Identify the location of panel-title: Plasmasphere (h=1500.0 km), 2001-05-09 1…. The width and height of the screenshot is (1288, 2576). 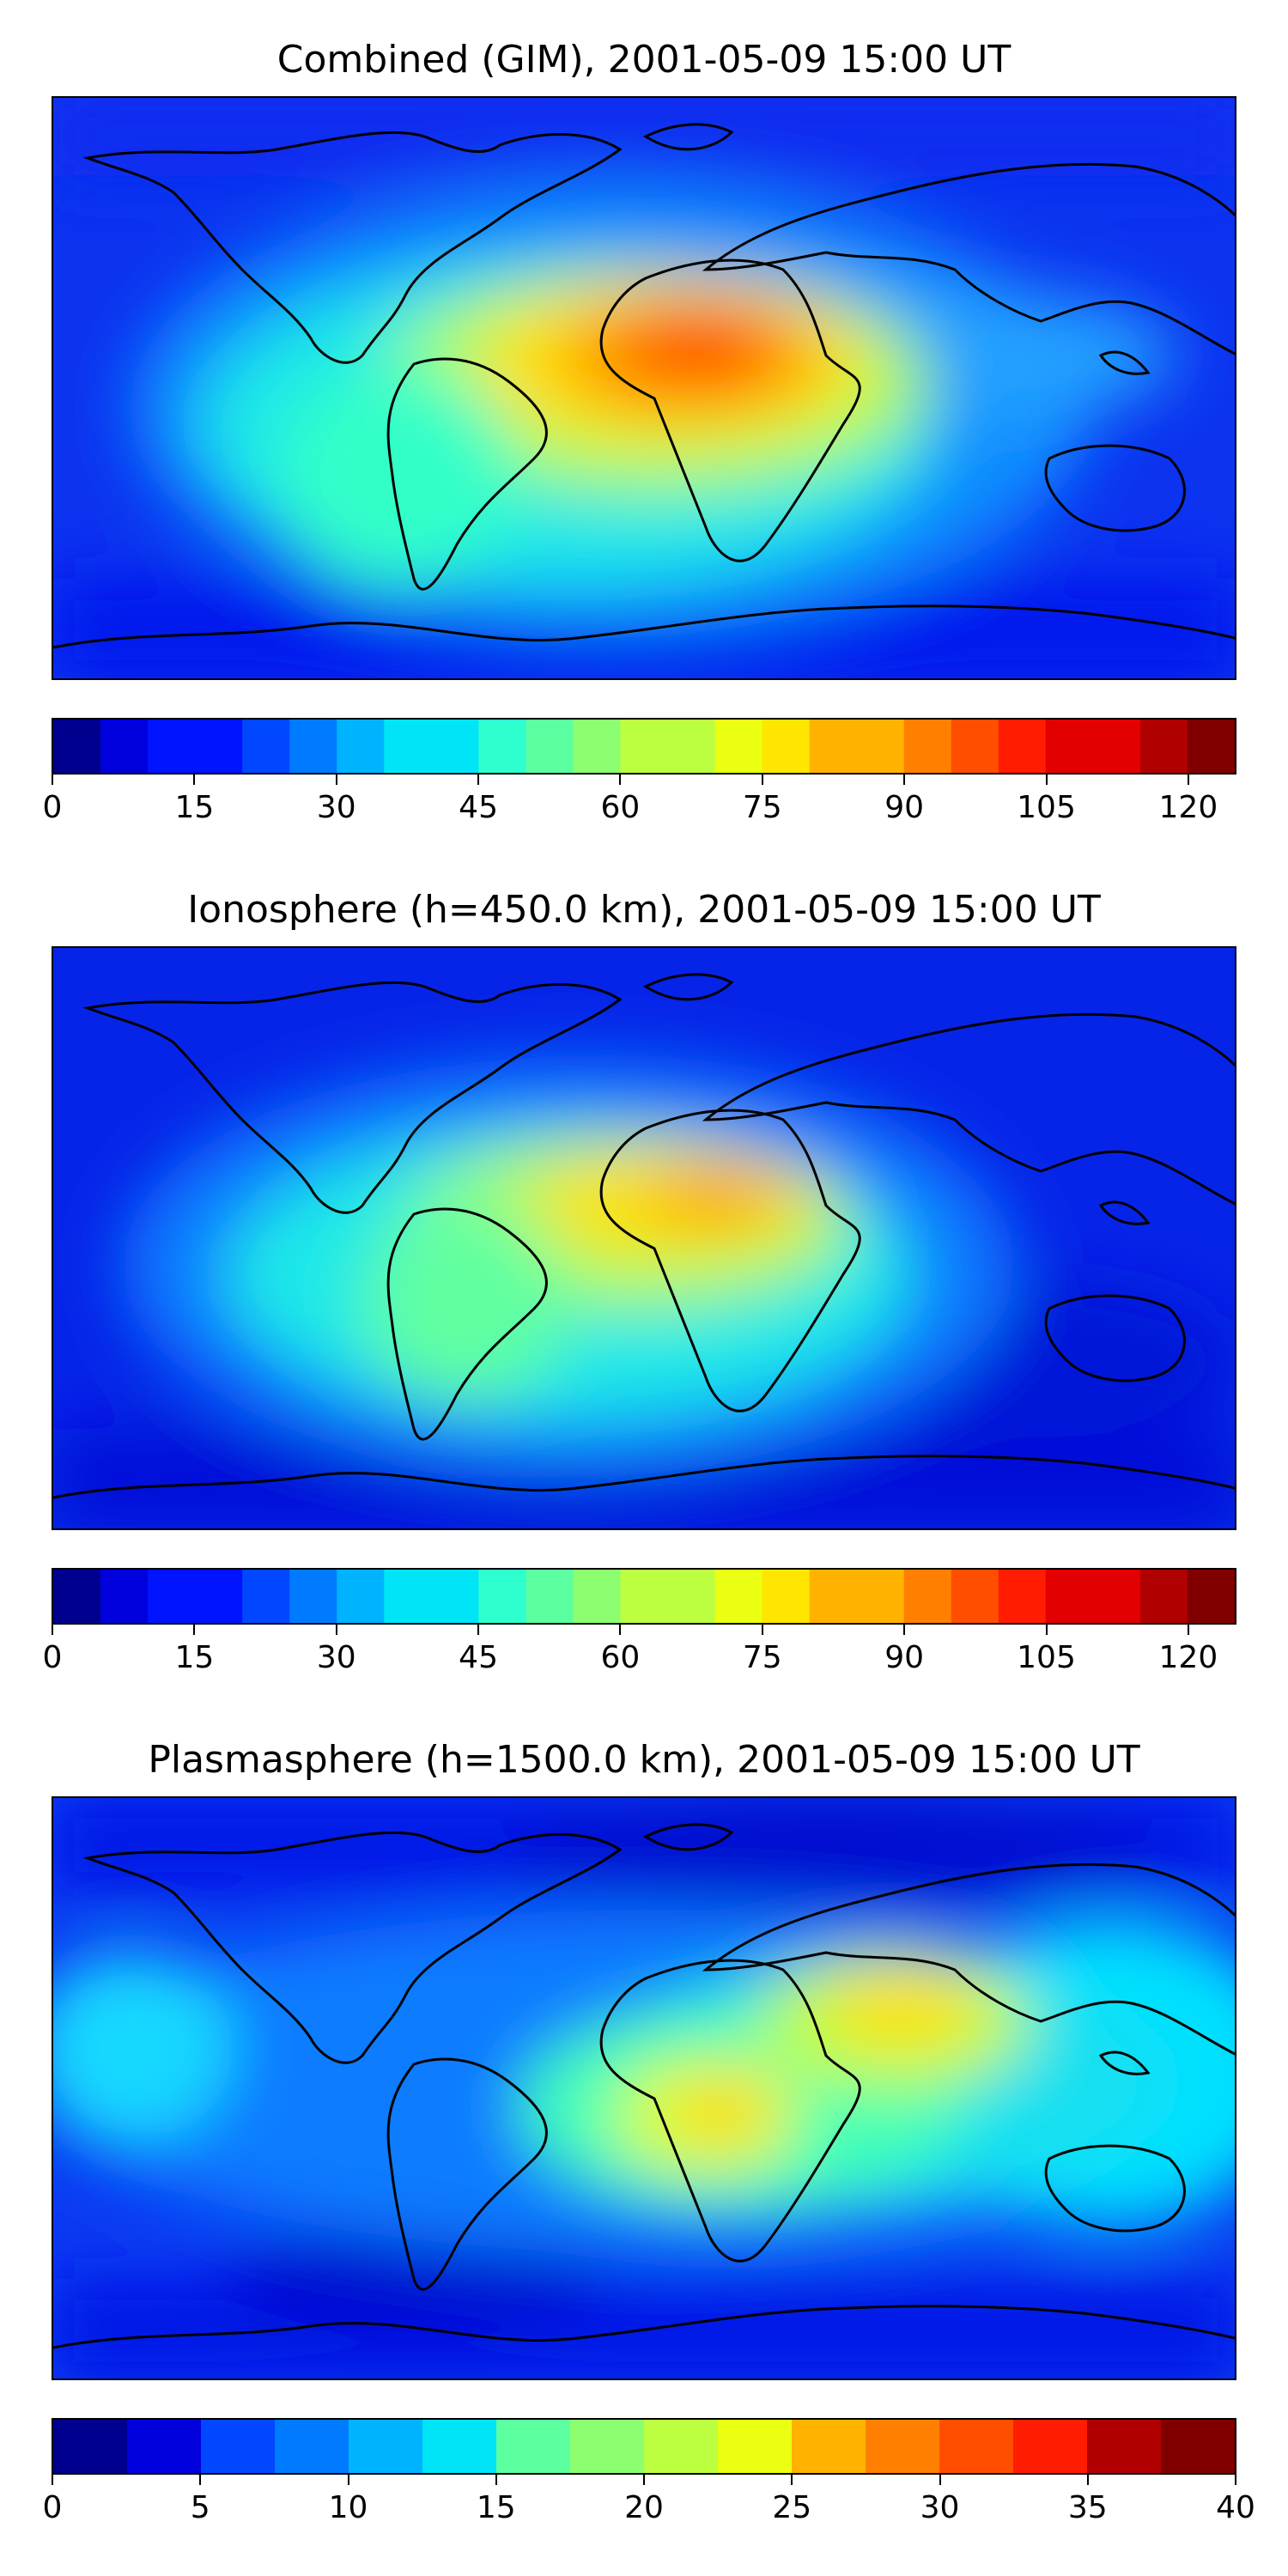
(644, 1760).